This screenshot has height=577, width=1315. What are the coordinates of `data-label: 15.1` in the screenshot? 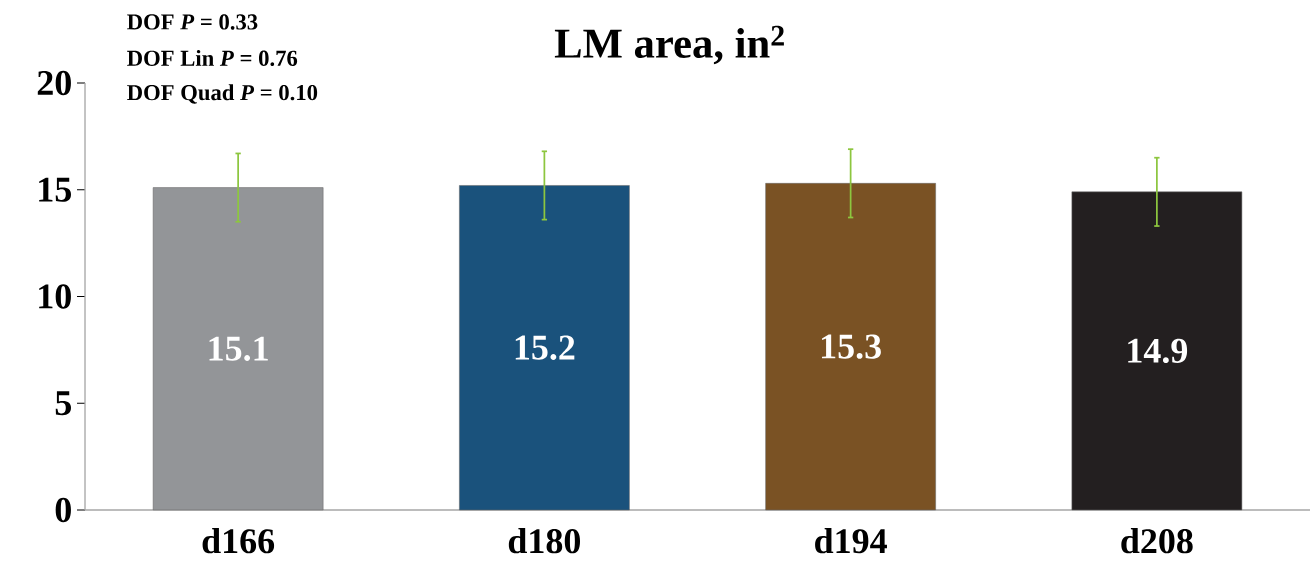 It's located at (238, 348).